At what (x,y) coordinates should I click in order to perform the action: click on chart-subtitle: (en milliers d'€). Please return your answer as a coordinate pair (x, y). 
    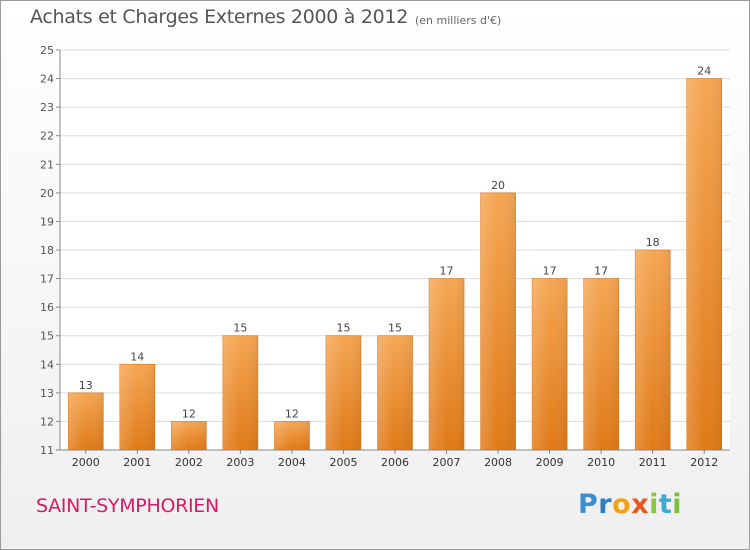
    Looking at the image, I should click on (458, 20).